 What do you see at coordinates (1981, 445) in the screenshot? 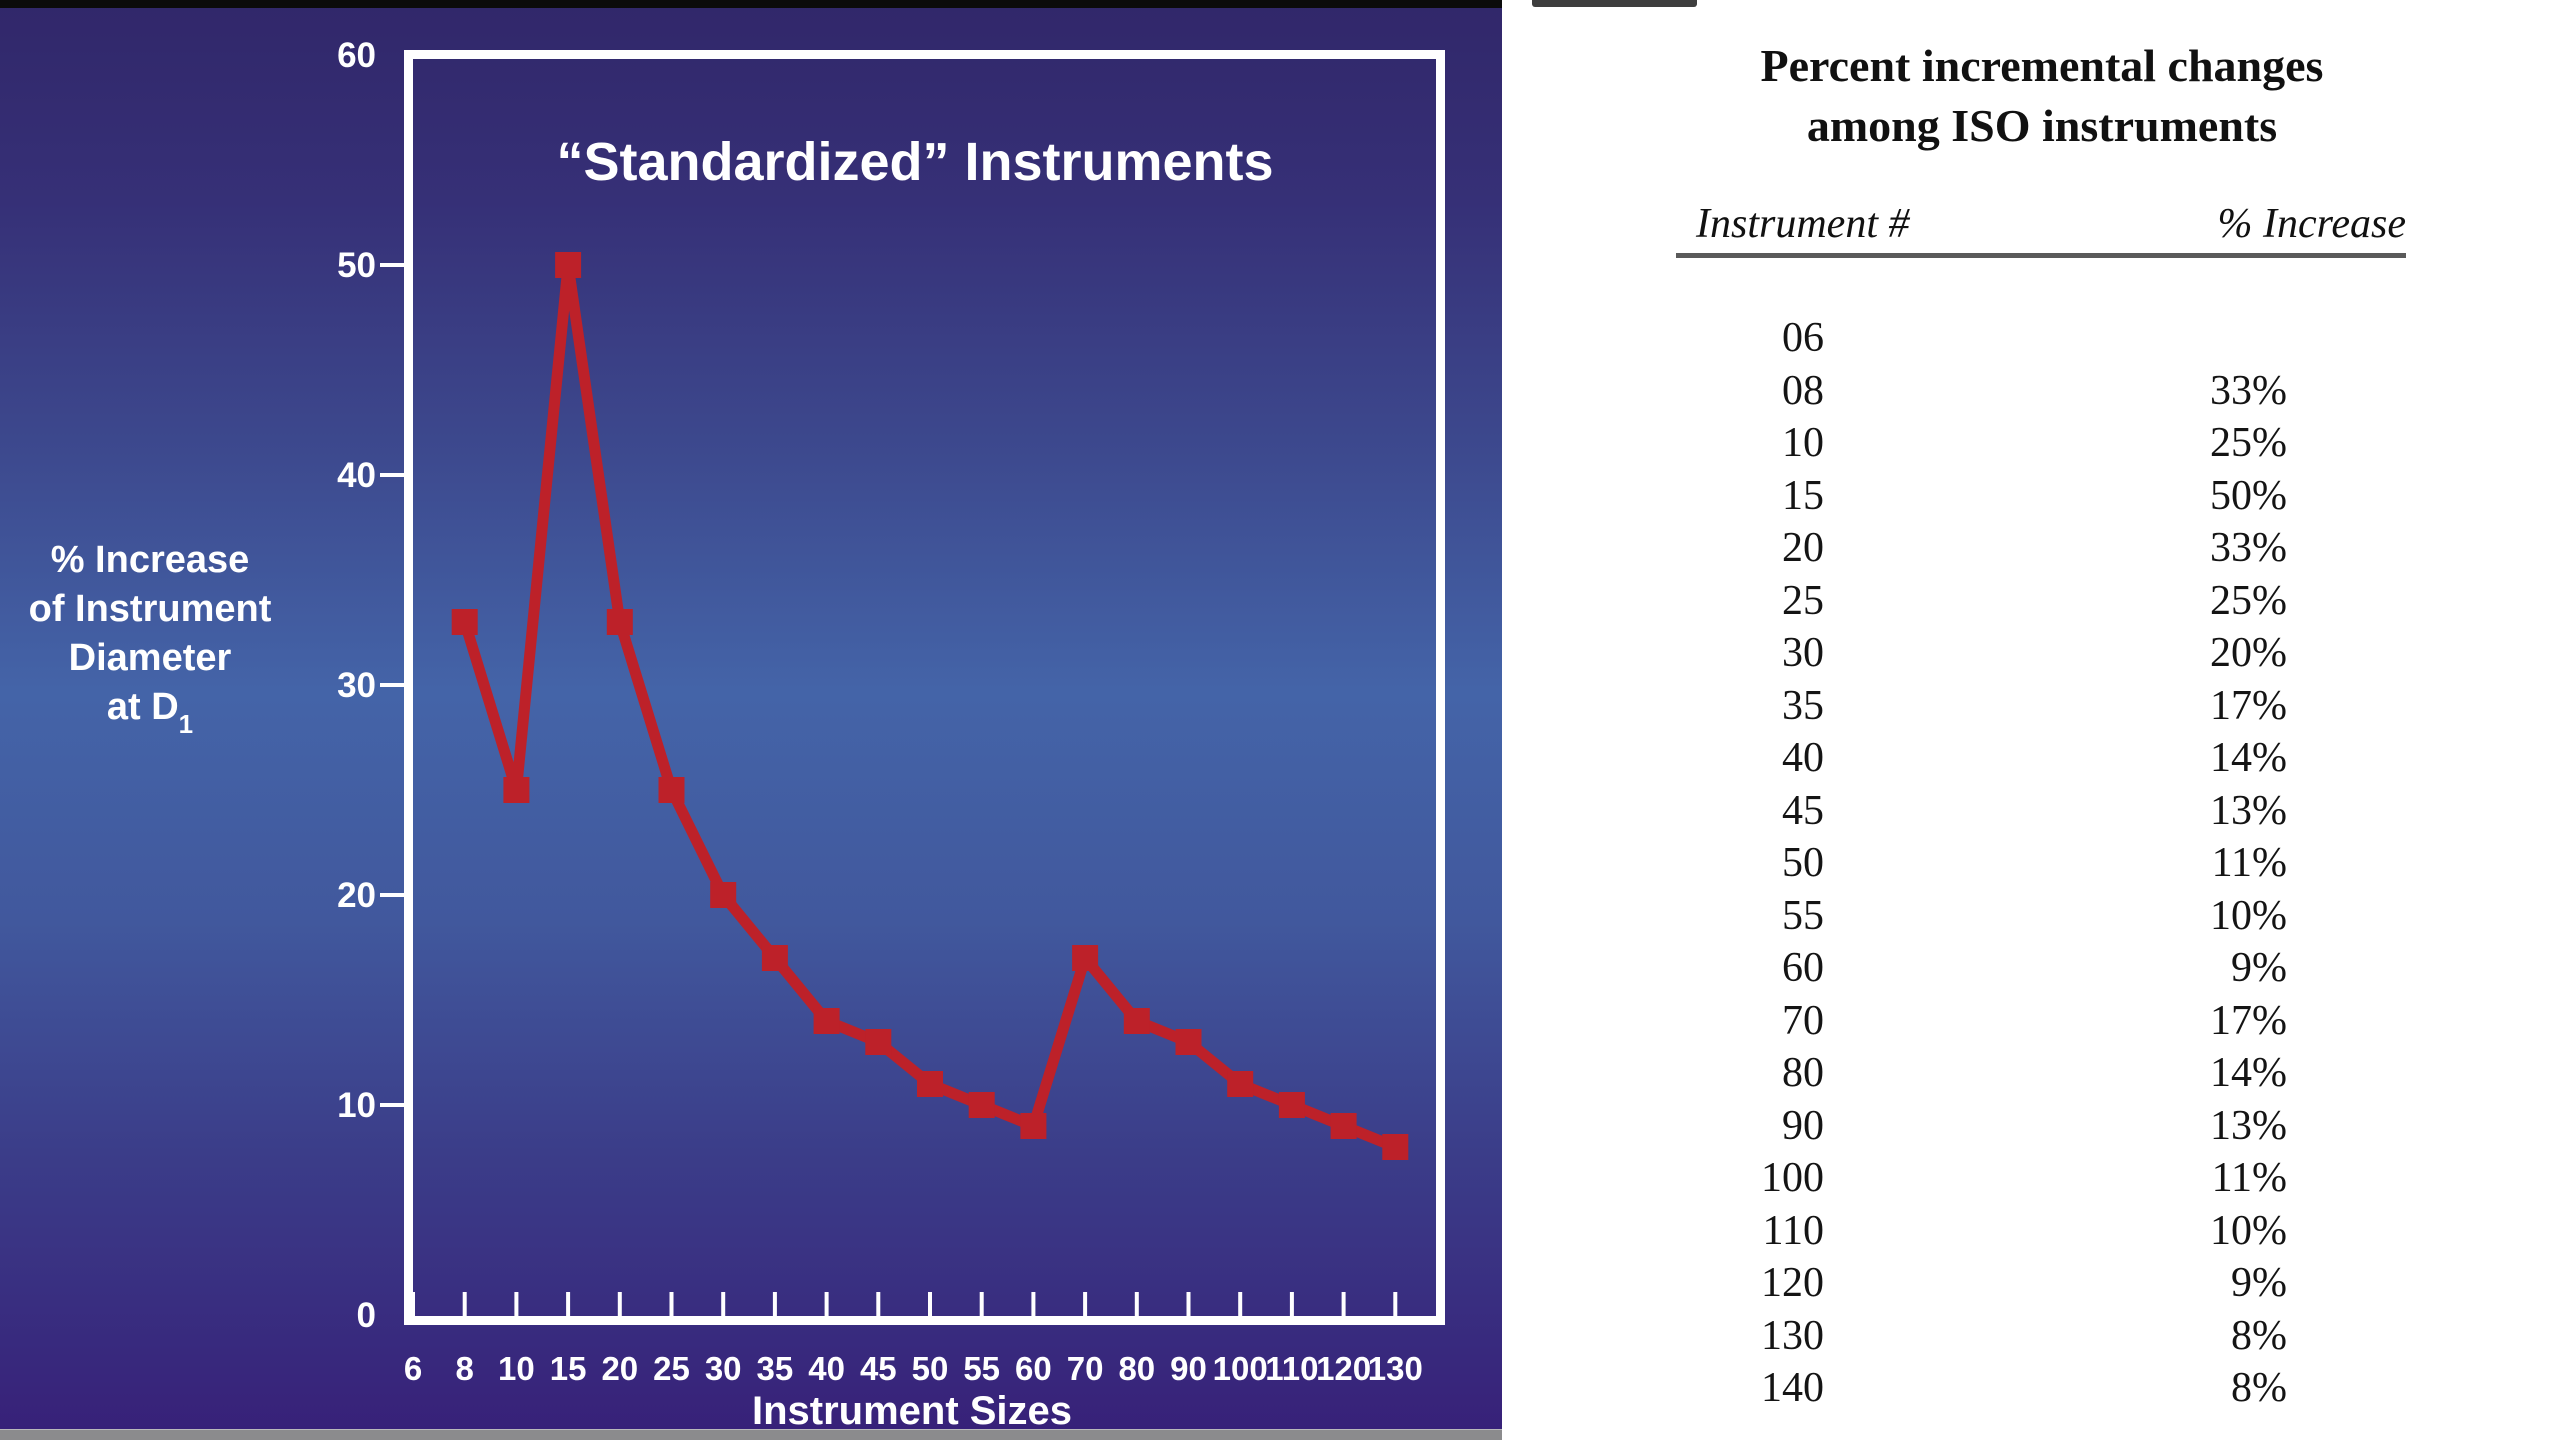
I see `table-row: 10 25%` at bounding box center [1981, 445].